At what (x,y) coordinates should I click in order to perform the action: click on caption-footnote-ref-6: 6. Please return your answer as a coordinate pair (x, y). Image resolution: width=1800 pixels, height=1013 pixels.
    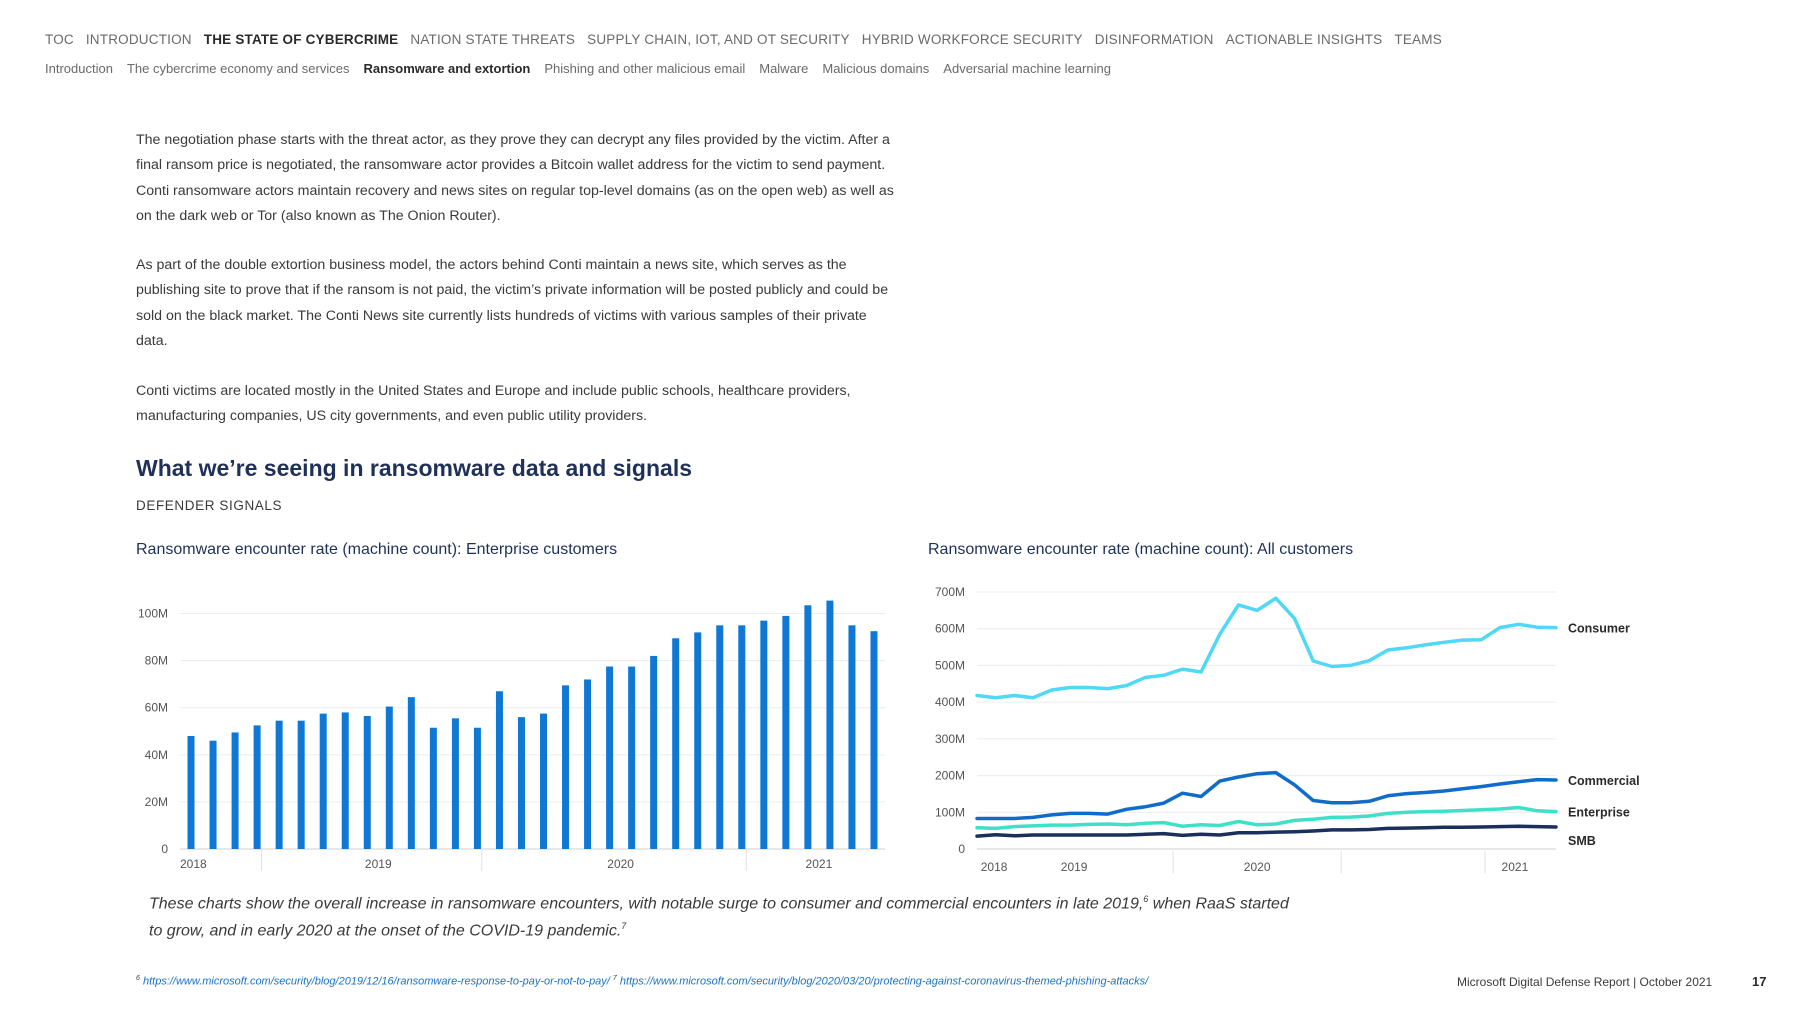
    Looking at the image, I should click on (1146, 899).